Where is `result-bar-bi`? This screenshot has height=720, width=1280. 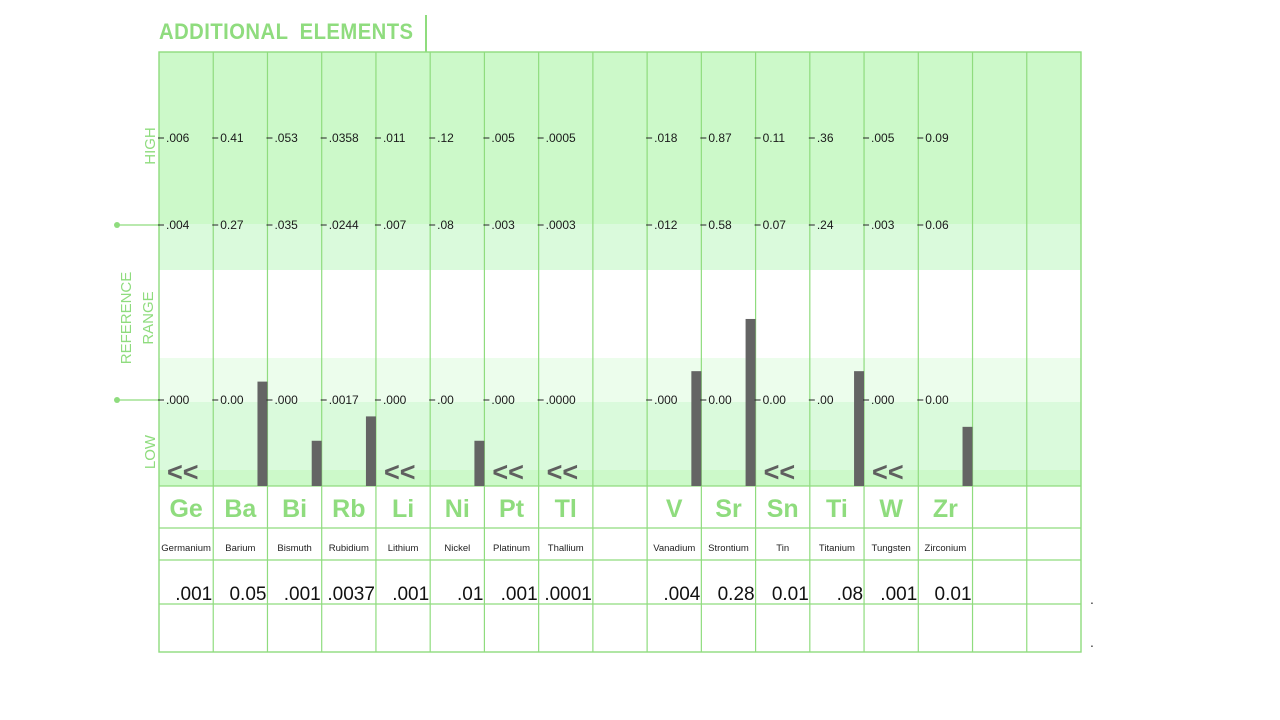
result-bar-bi is located at coordinates (317, 463).